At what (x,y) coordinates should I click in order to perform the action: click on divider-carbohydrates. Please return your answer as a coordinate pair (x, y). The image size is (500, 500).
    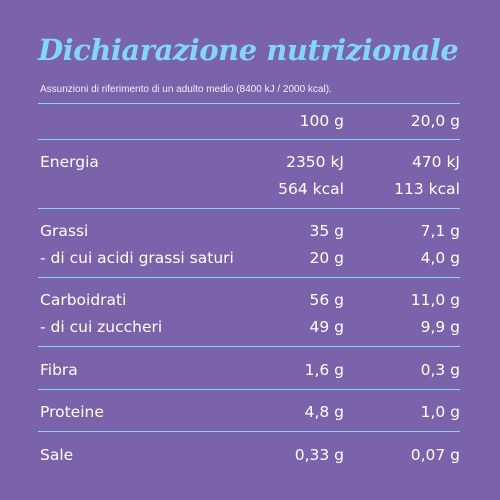
    Looking at the image, I should click on (249, 346).